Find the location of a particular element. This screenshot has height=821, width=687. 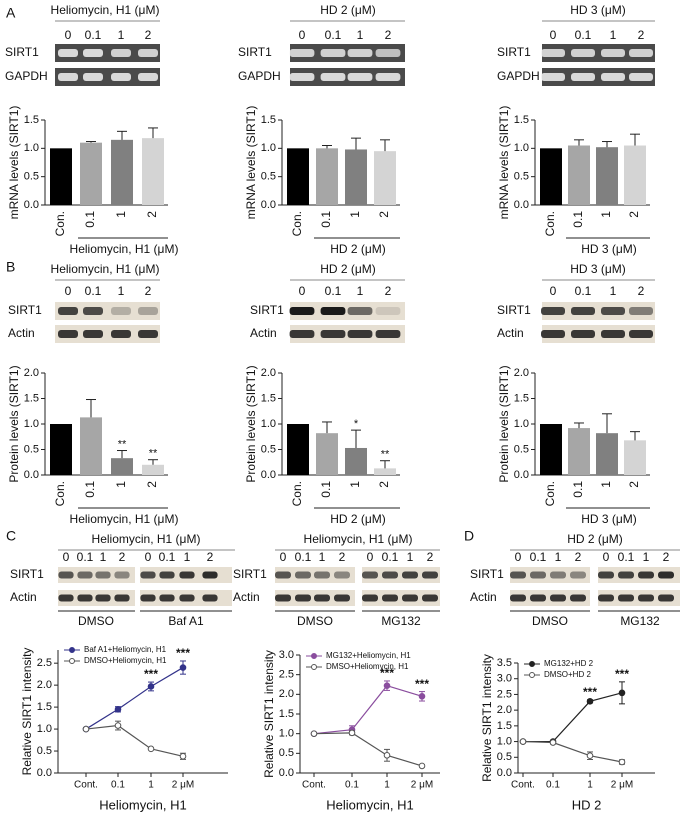

group-label: Heliomycin, H1 (μM) is located at coordinates (124, 519).